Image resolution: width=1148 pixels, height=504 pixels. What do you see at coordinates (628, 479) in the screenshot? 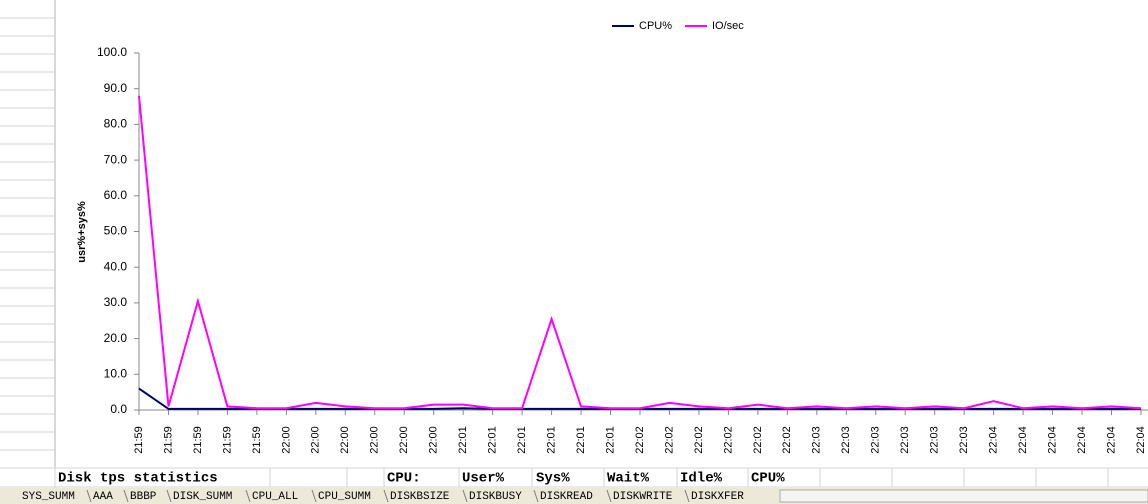
I see `cell-text: Wait%` at bounding box center [628, 479].